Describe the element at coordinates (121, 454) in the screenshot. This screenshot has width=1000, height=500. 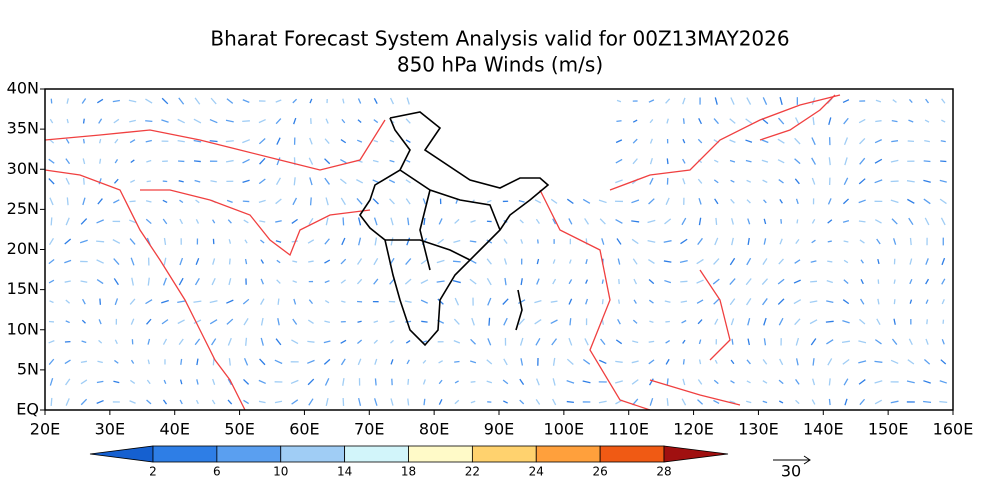
I see `colorbar-end` at that location.